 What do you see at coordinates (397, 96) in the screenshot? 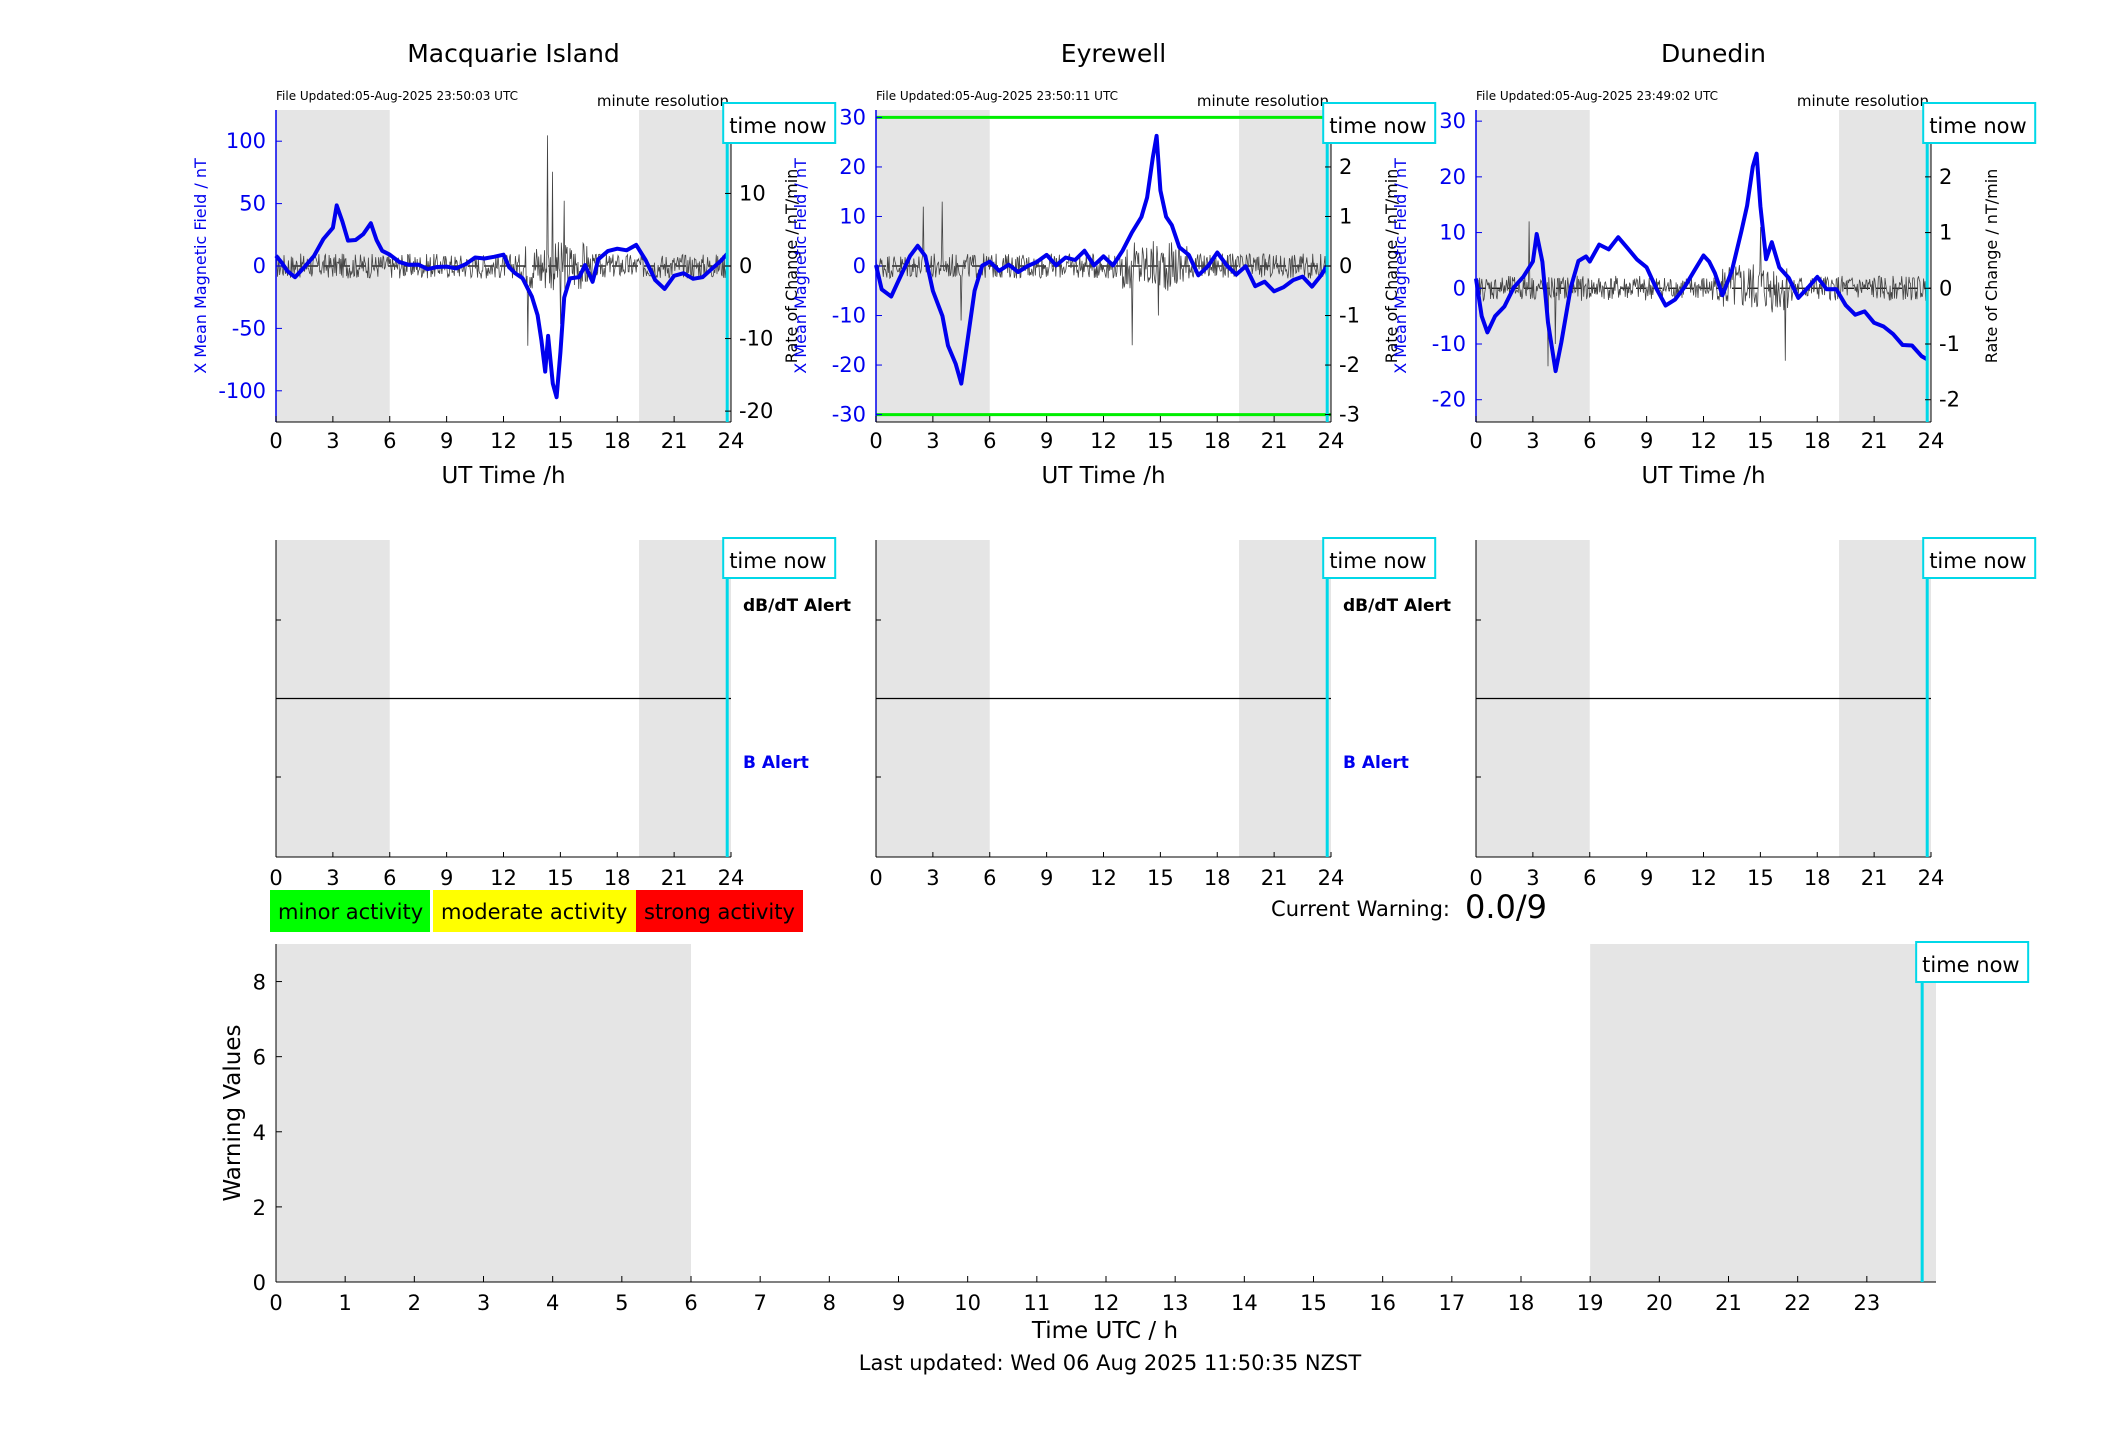
I see `file-updated-text: File Updated:05-Aug-2025 23:50:03 UTC` at bounding box center [397, 96].